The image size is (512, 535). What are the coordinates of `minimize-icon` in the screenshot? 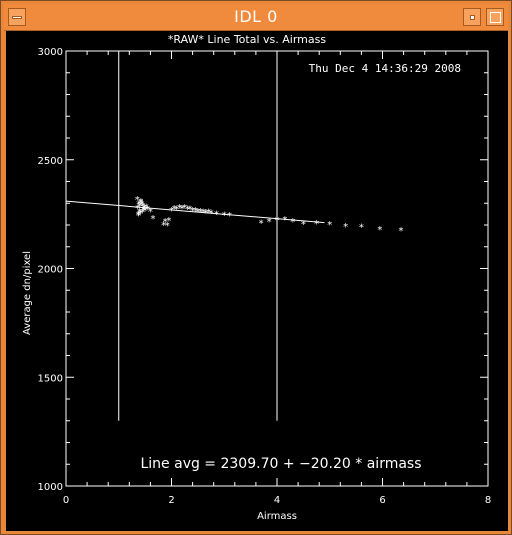 It's located at (472, 17).